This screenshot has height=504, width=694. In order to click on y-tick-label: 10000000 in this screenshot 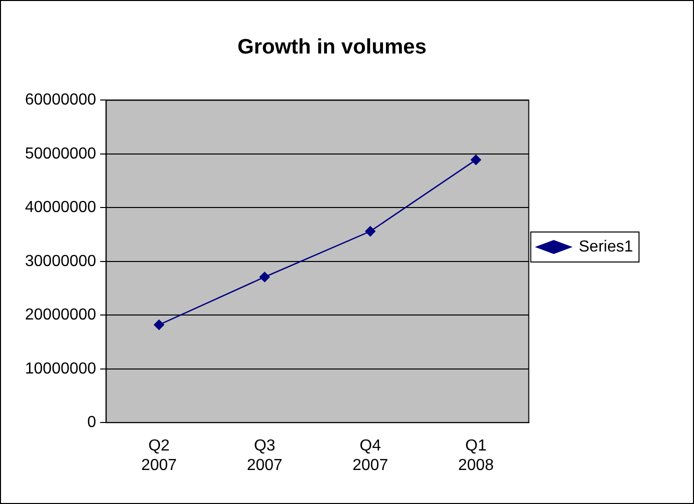, I will do `click(60, 369)`.